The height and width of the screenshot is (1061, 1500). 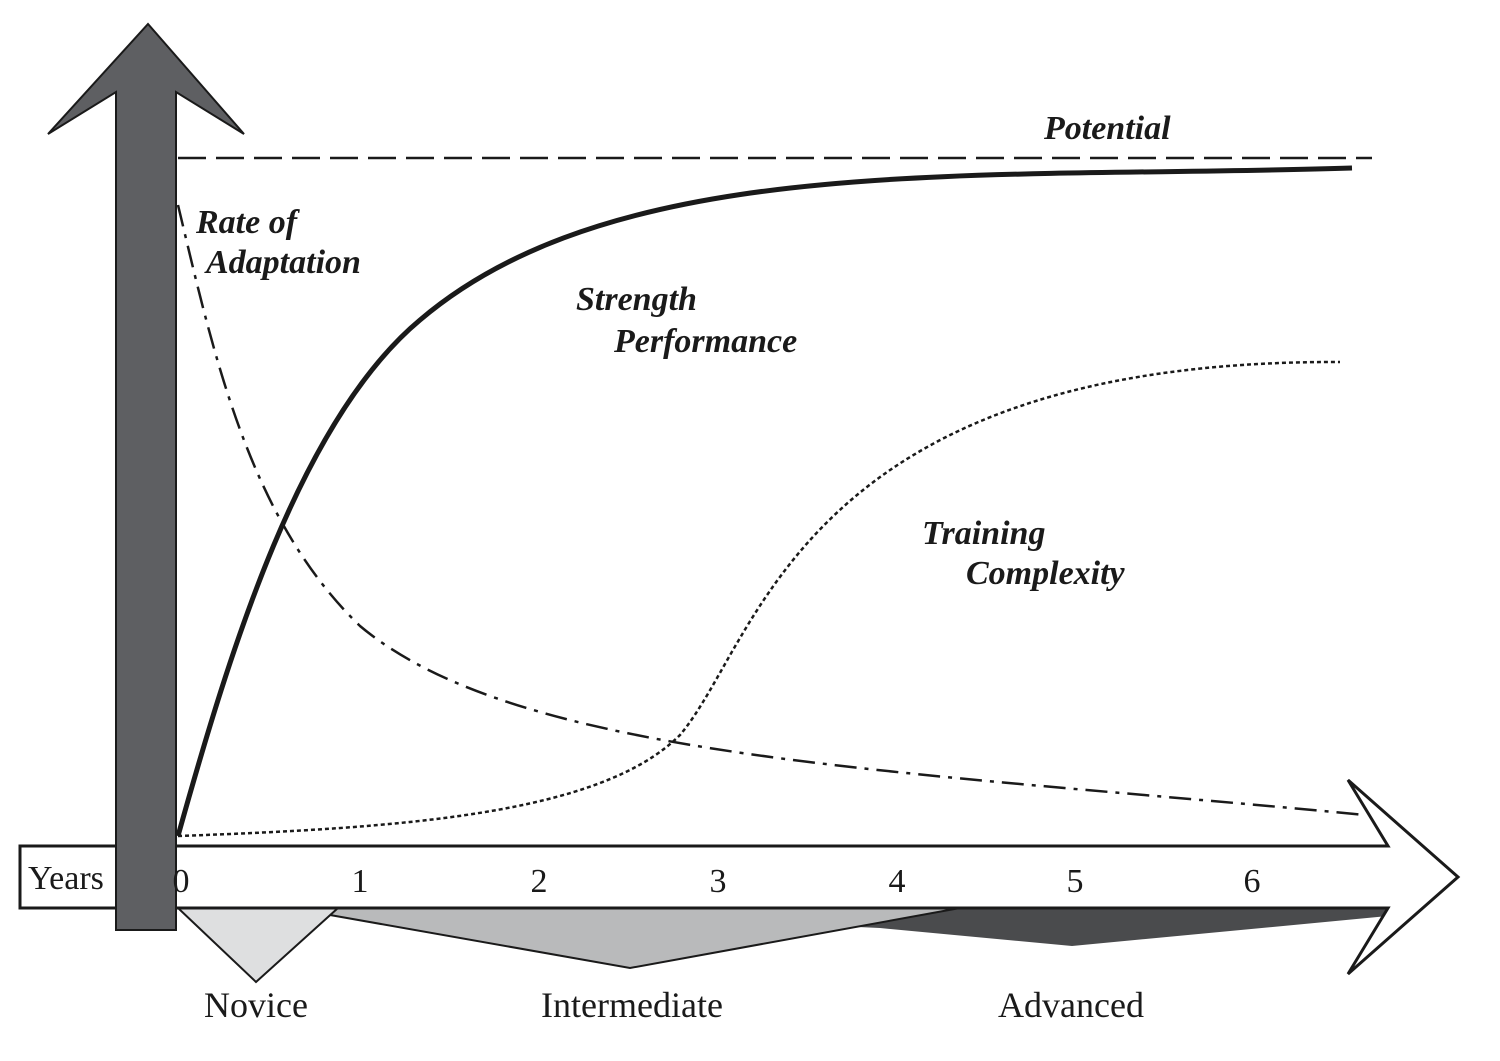 What do you see at coordinates (636, 299) in the screenshot?
I see `strength-performance-label-line1: Strength` at bounding box center [636, 299].